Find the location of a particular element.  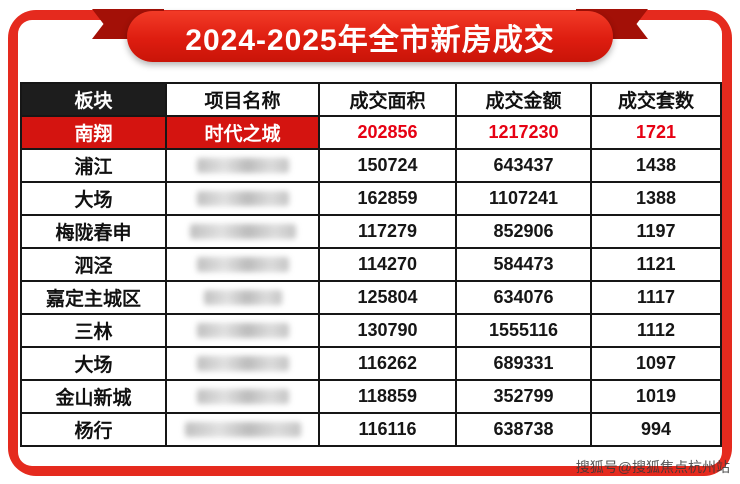

cell-area: 116116 is located at coordinates (387, 429).